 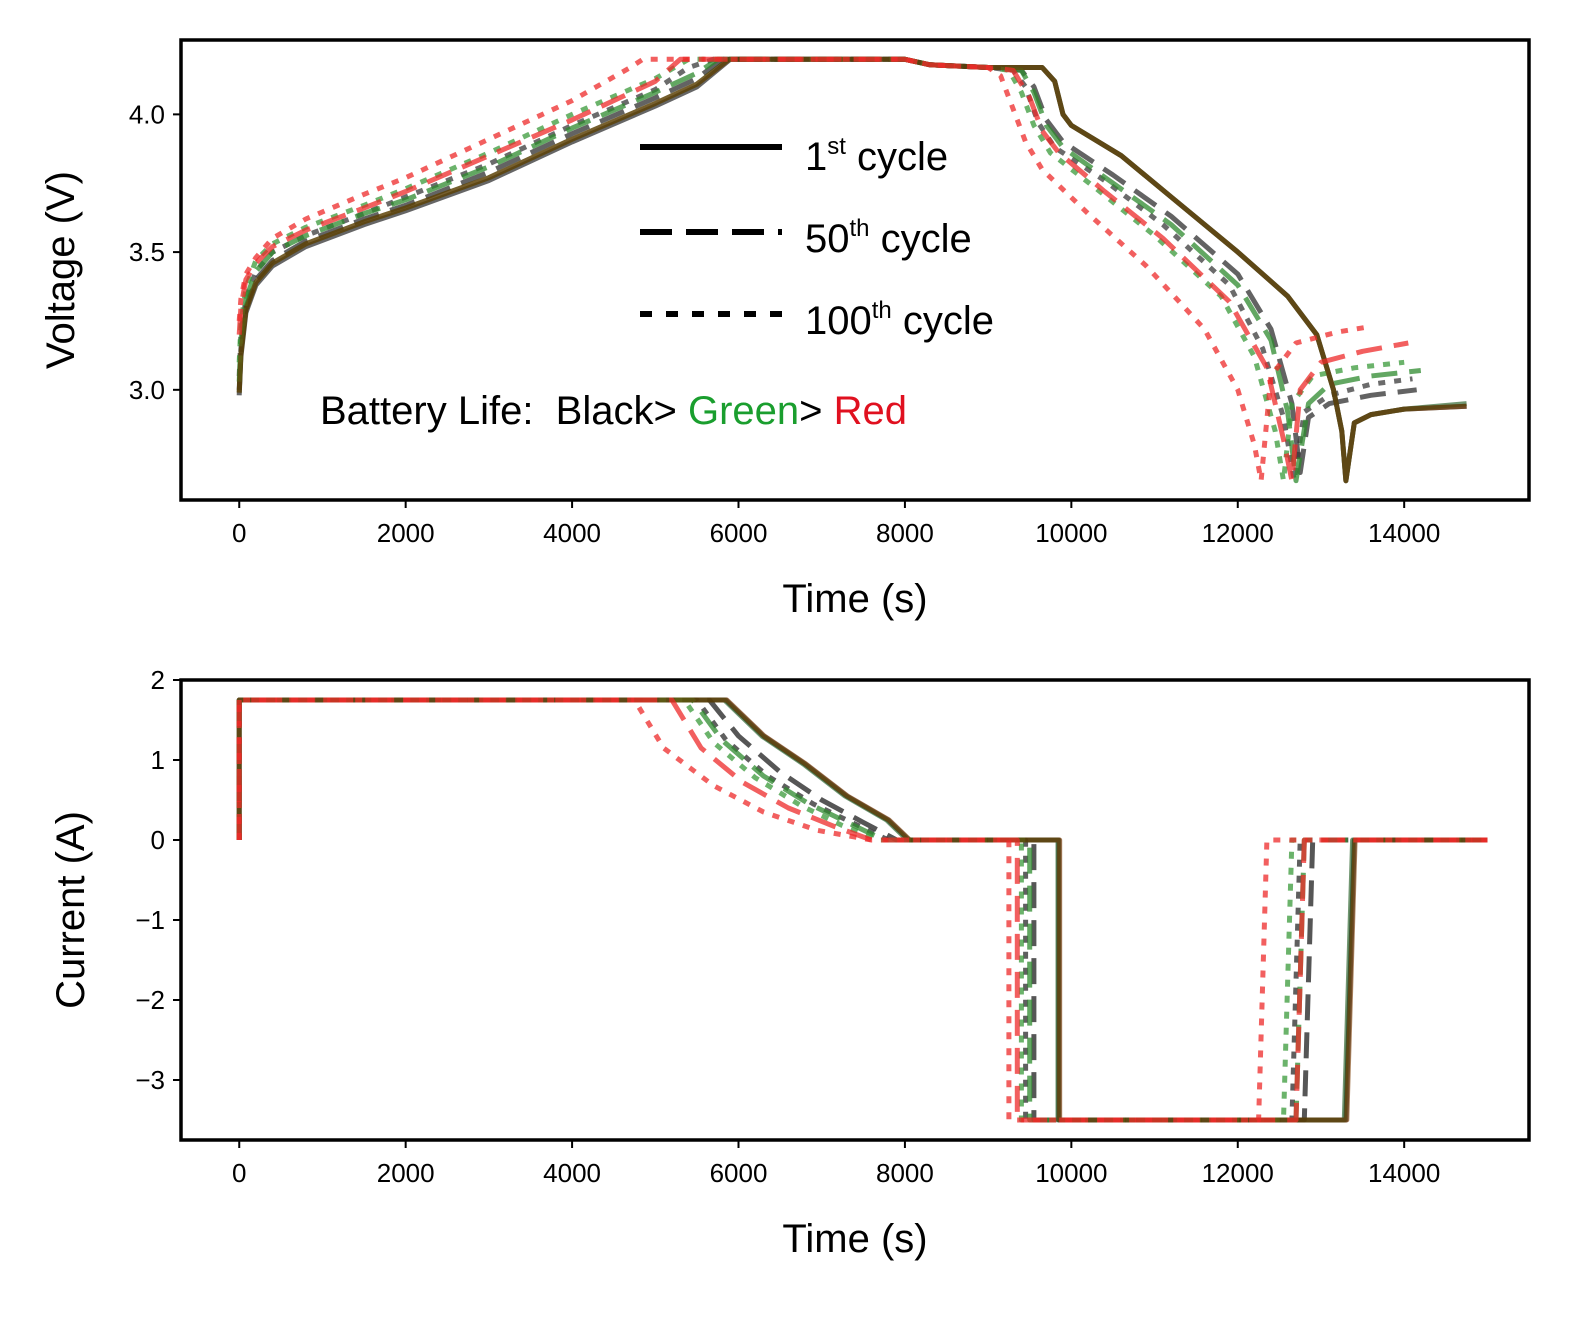 What do you see at coordinates (905, 533) in the screenshot?
I see `voltage-x-tick-label: 8000` at bounding box center [905, 533].